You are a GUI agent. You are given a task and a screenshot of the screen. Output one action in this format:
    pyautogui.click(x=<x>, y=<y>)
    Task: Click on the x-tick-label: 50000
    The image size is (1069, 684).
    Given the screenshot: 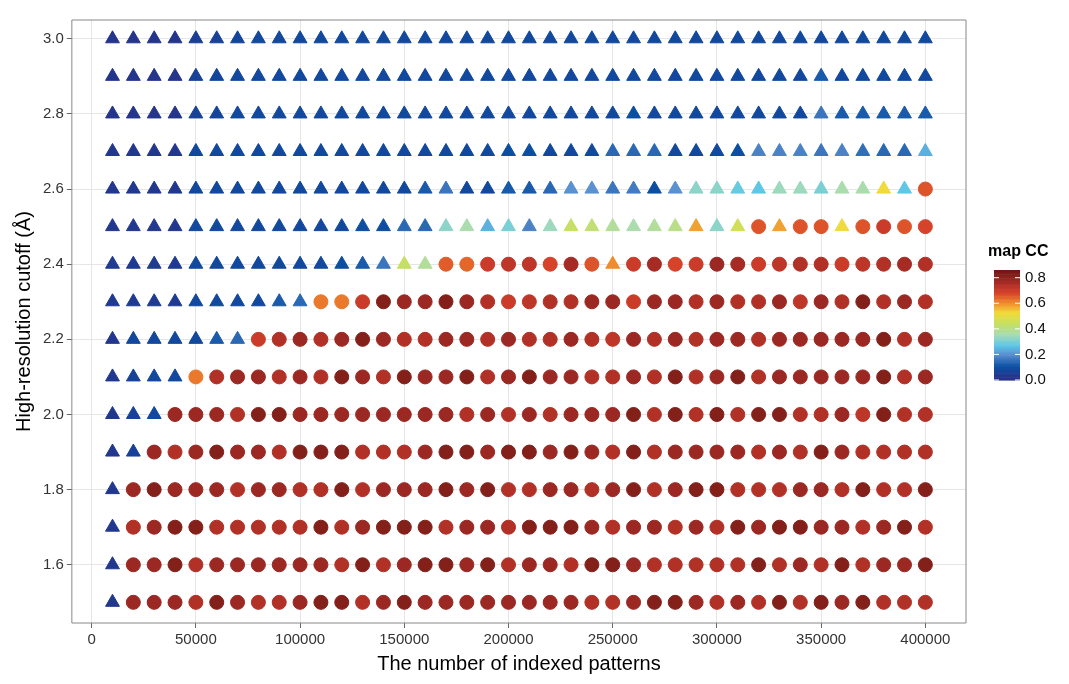 What is the action you would take?
    pyautogui.click(x=196, y=639)
    